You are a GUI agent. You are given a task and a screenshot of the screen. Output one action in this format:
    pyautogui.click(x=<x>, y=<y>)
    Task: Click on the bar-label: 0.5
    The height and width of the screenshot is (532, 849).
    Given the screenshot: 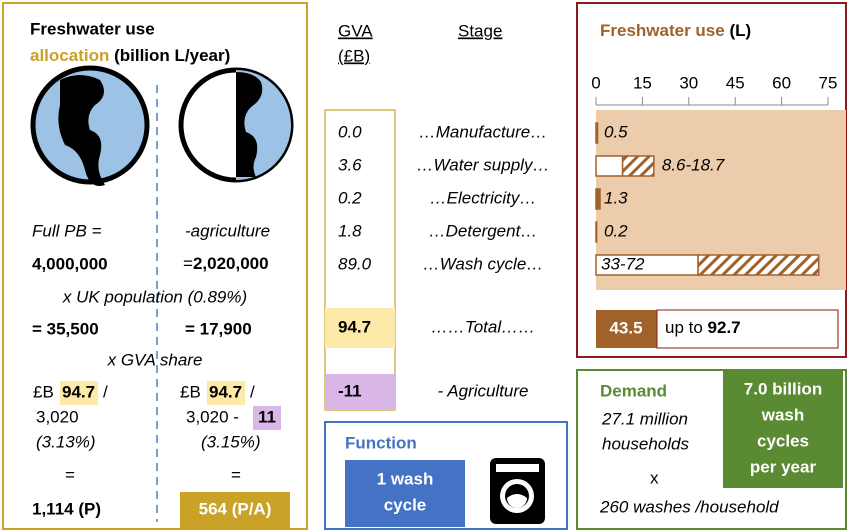 What is the action you would take?
    pyautogui.click(x=616, y=131)
    